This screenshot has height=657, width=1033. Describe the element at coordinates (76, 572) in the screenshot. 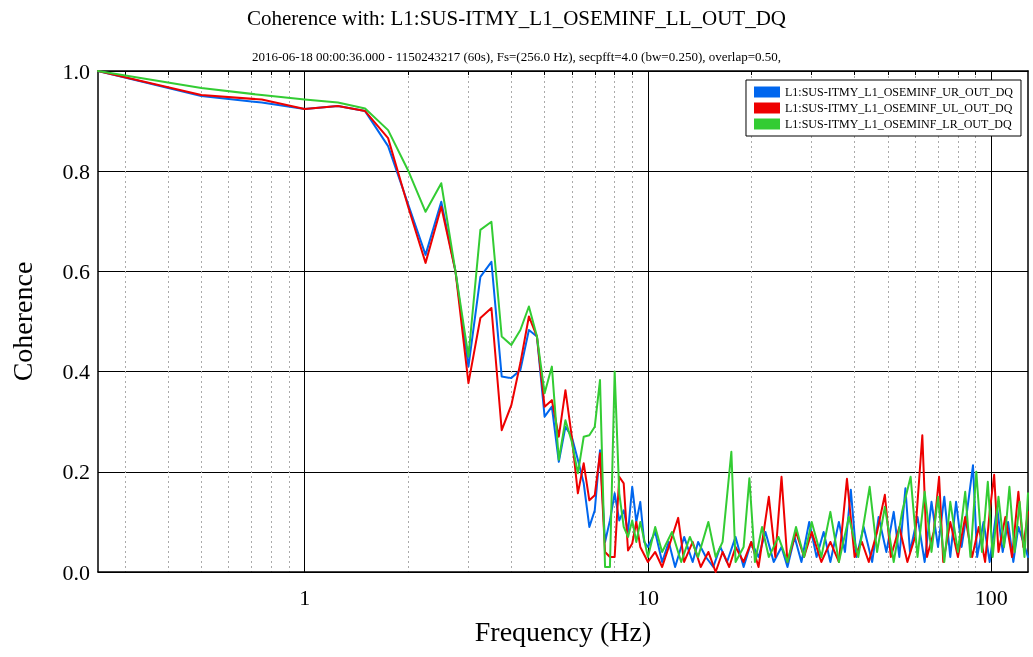

I see `y-tick-label: 0.0` at that location.